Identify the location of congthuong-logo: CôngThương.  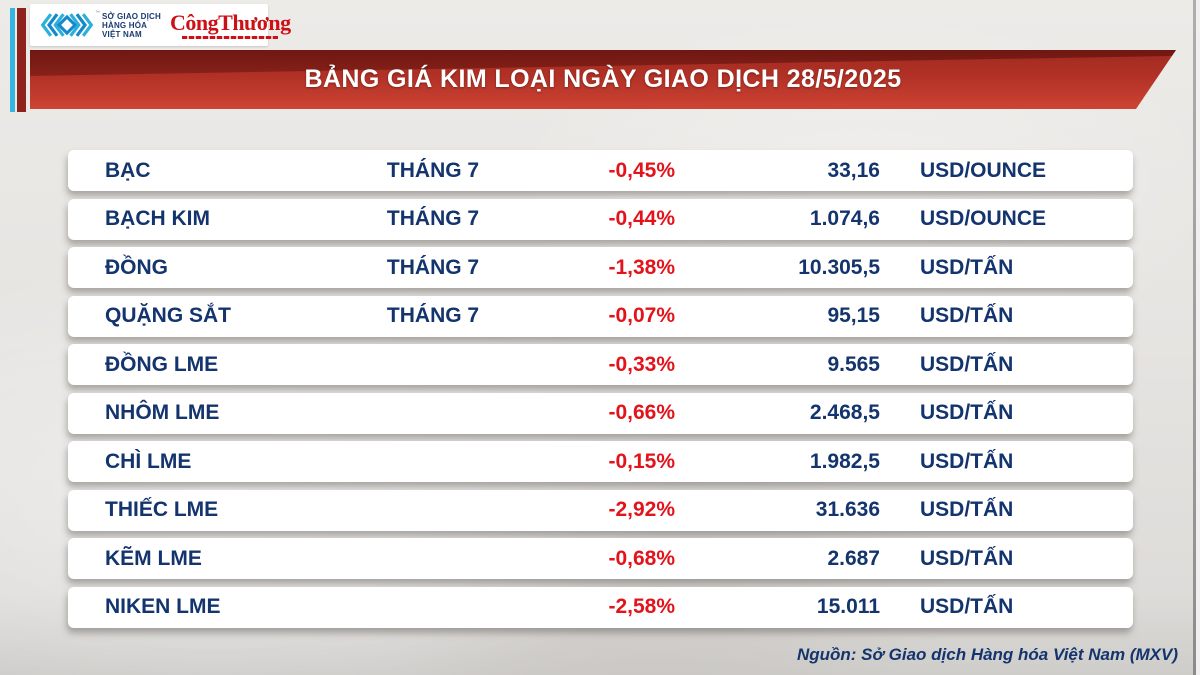
(230, 24).